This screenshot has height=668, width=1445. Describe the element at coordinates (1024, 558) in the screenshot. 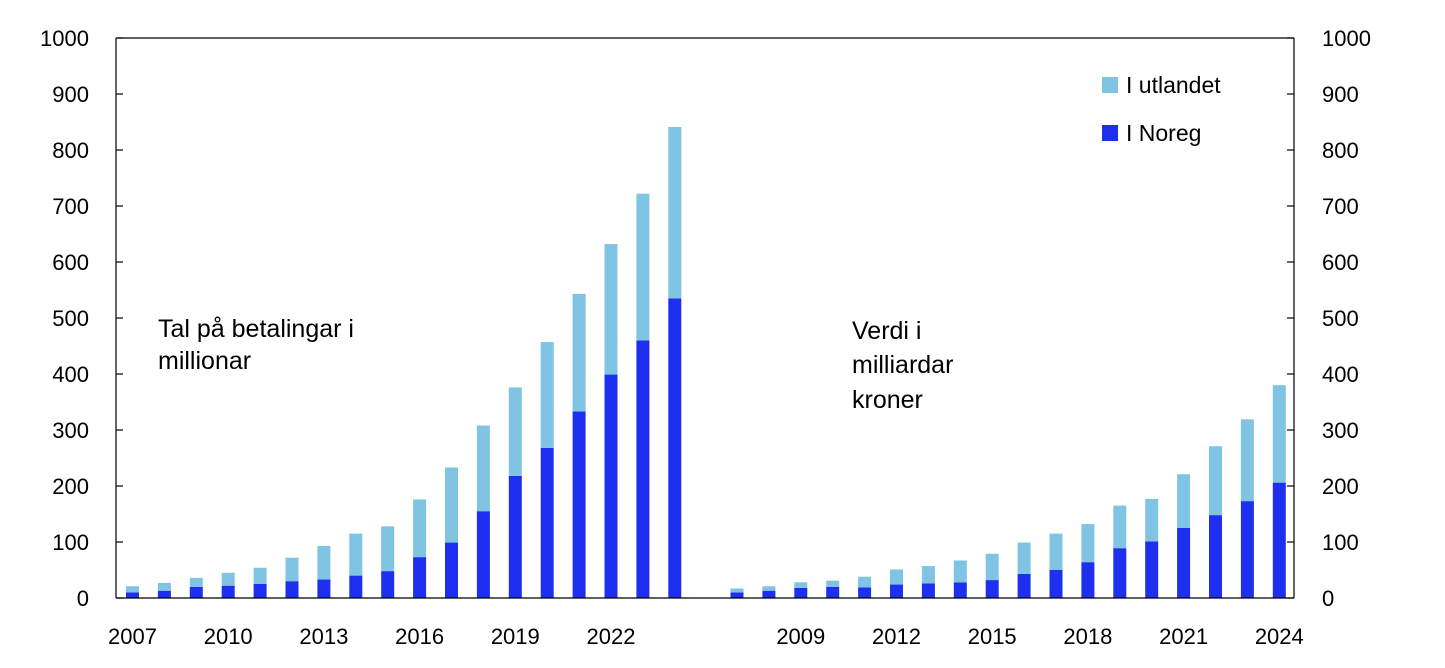

I see `bar-panel2-2016-i-utlandet` at that location.